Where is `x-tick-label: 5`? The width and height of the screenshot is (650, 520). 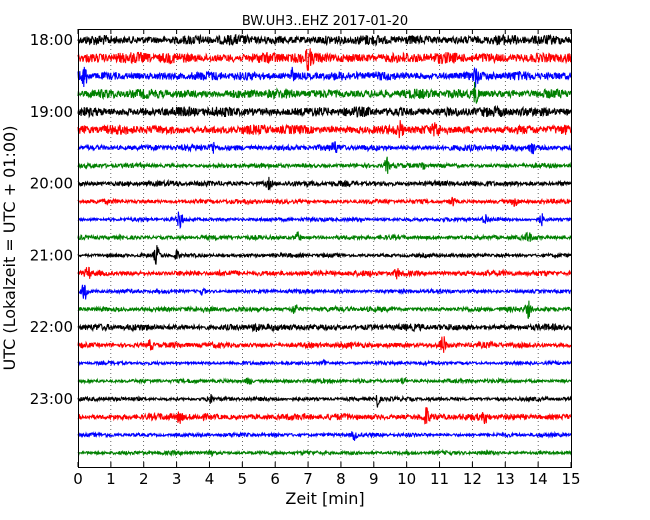
x-tick-label: 5 is located at coordinates (243, 479).